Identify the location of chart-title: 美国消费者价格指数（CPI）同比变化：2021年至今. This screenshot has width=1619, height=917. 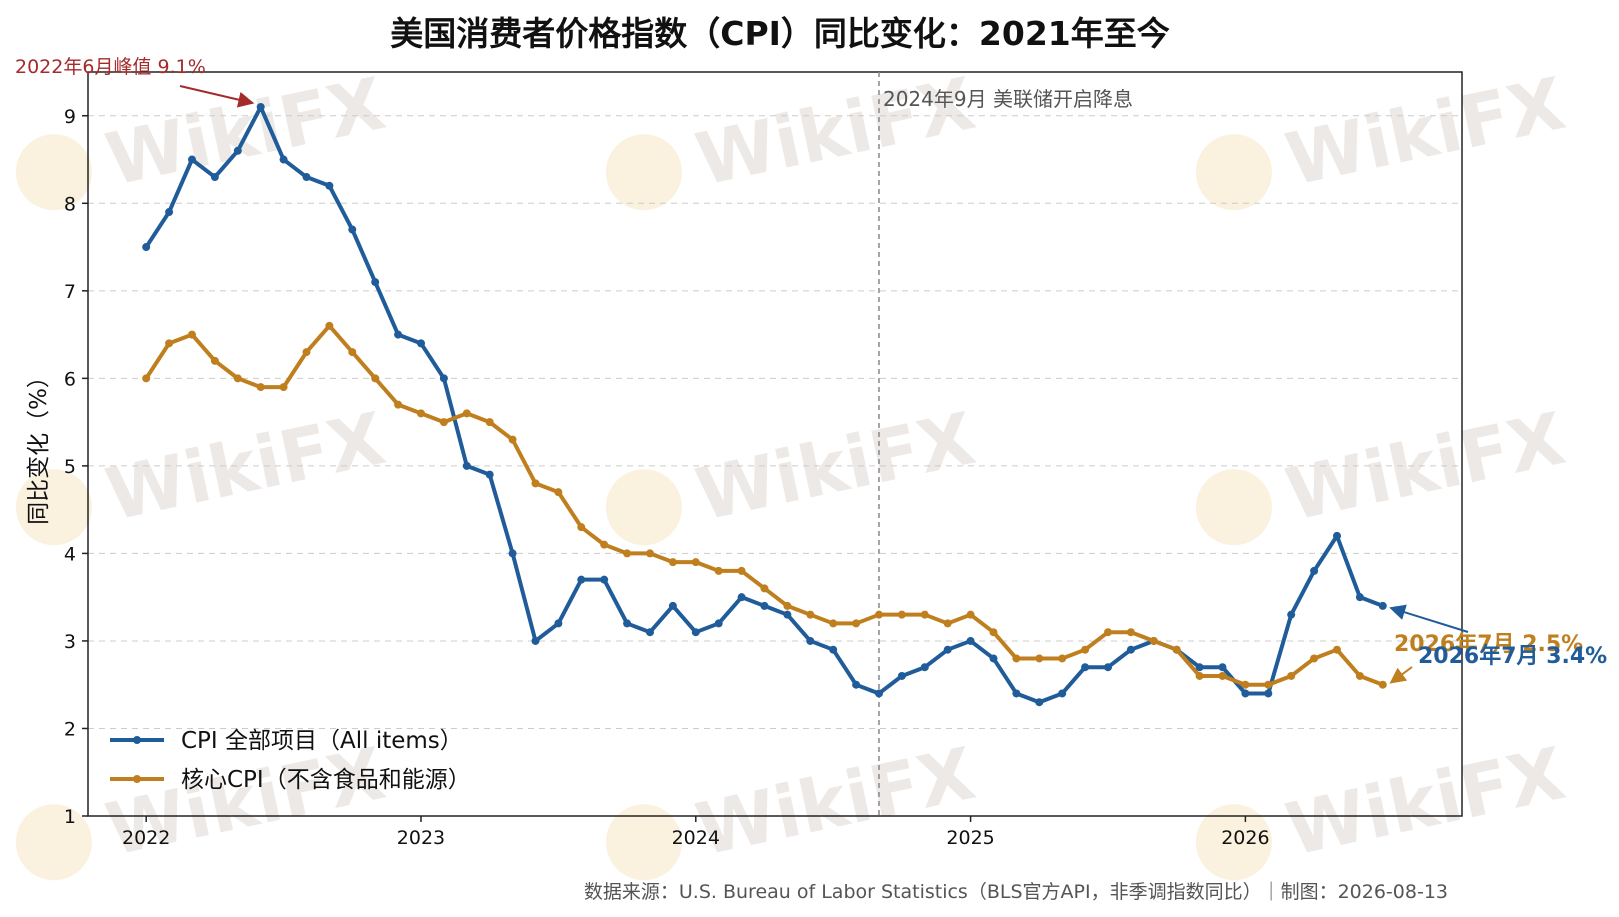
(780, 33).